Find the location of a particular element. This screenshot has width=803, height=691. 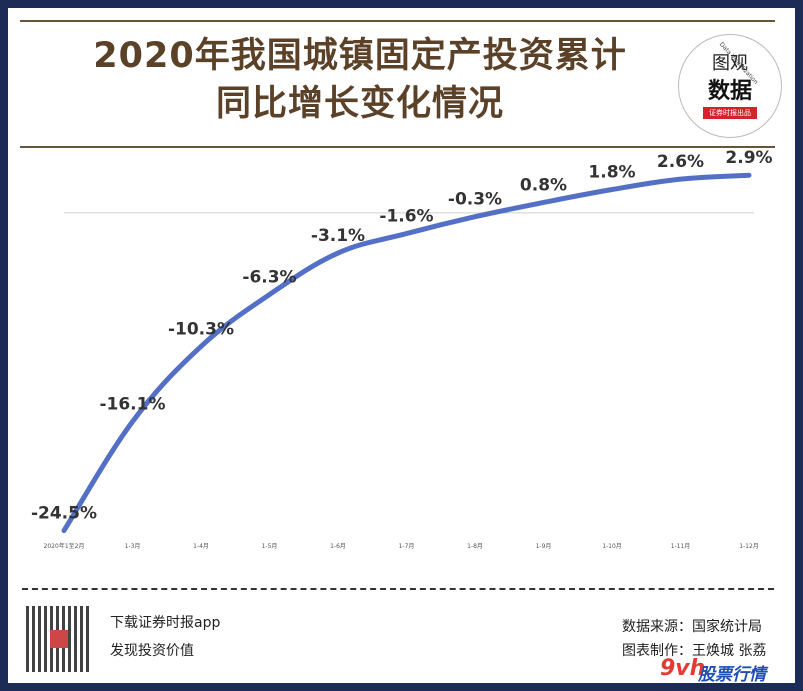

qr-code-icon is located at coordinates (59, 639).